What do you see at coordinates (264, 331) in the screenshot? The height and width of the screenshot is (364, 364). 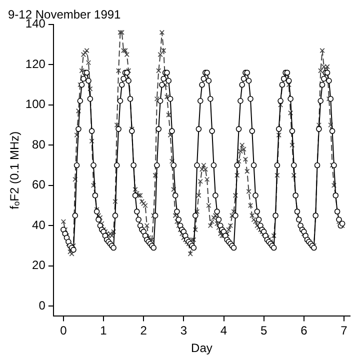 I see `x-tick-label: 5` at bounding box center [264, 331].